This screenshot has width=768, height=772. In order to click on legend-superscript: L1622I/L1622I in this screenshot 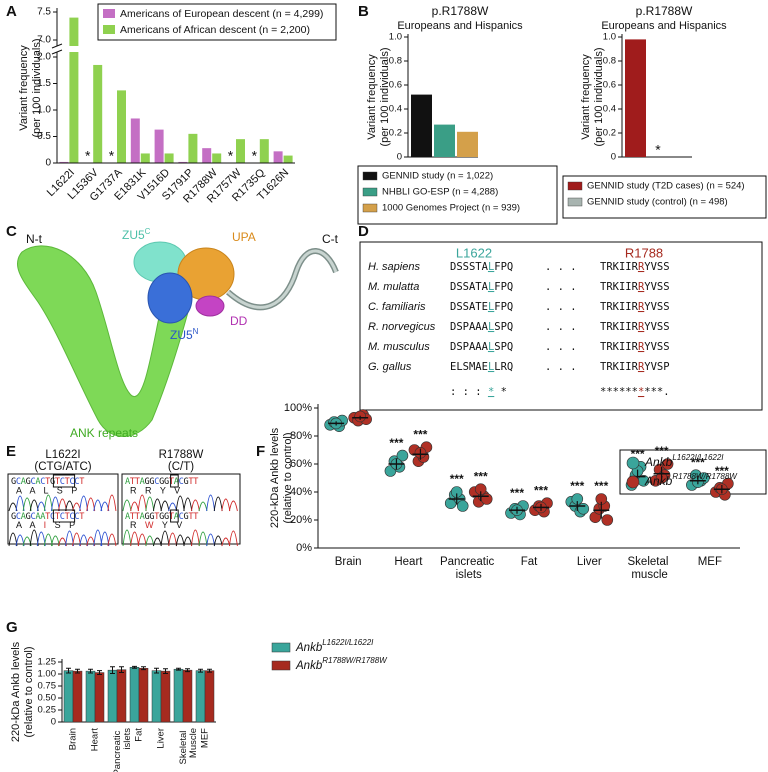, I will do `click(348, 642)`.